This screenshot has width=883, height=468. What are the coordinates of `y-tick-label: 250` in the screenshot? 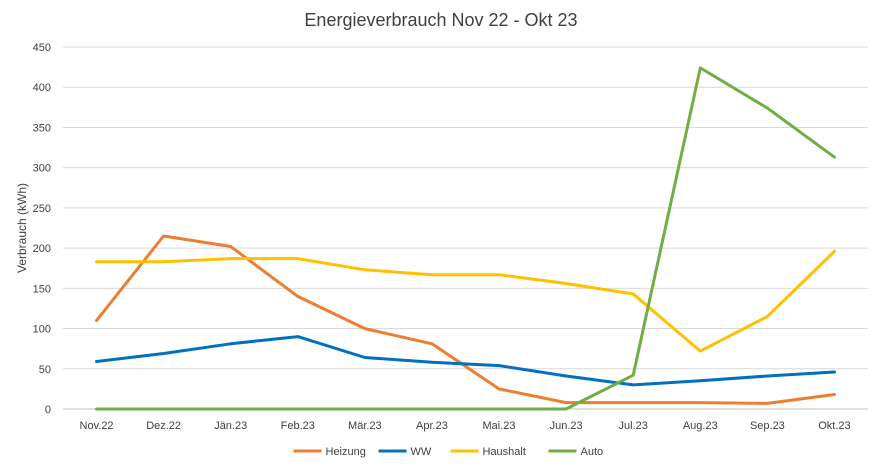 It's located at (42, 209).